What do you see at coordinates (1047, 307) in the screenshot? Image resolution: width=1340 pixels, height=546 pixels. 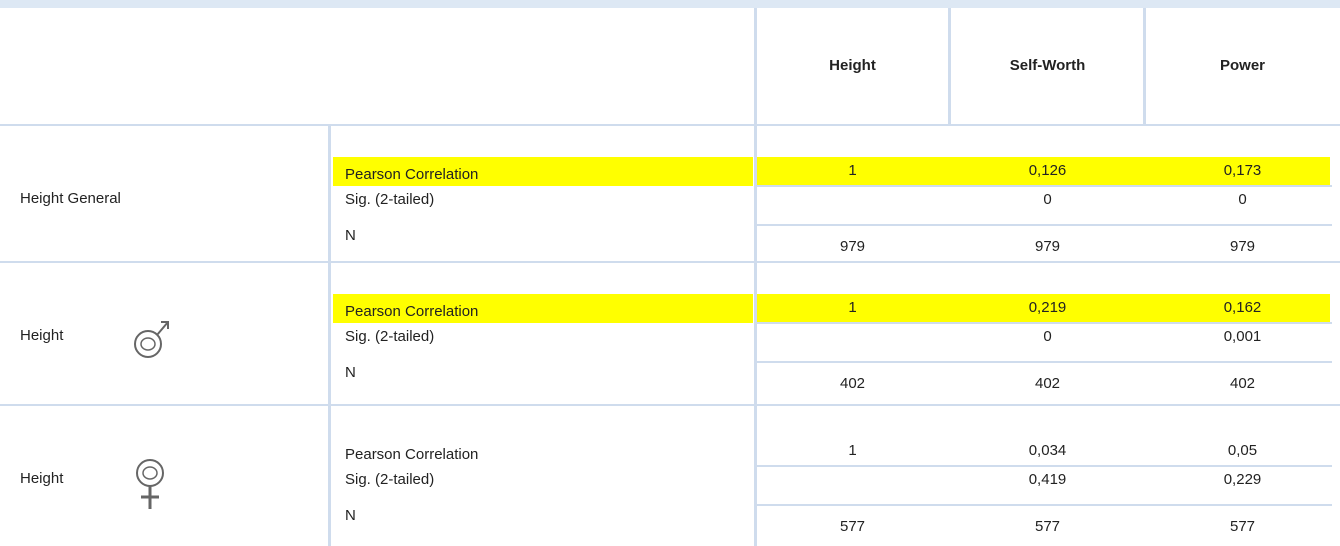 I see `cell-value: 0,219` at bounding box center [1047, 307].